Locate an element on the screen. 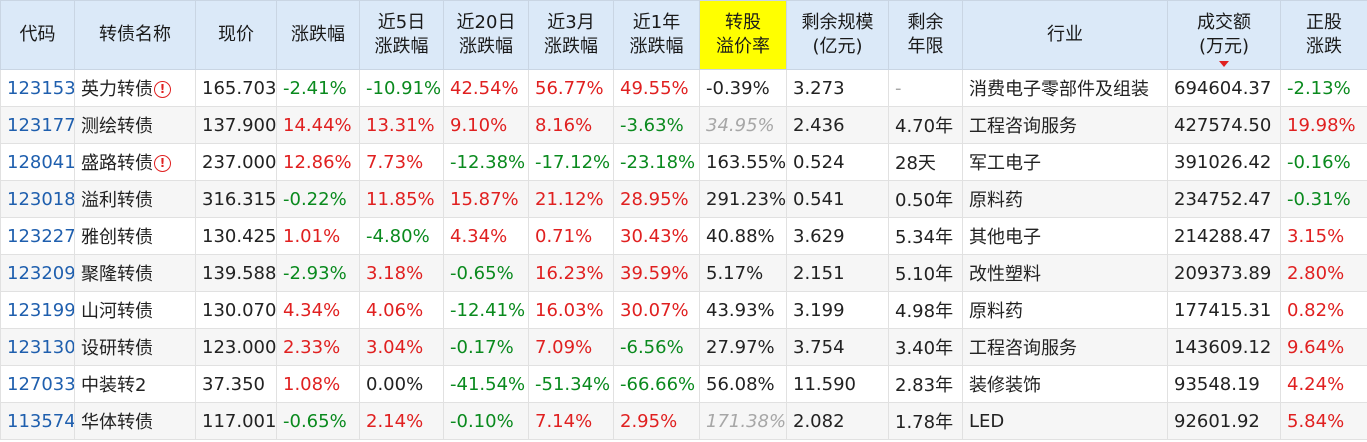  col-header-price: 现价 is located at coordinates (236, 35).